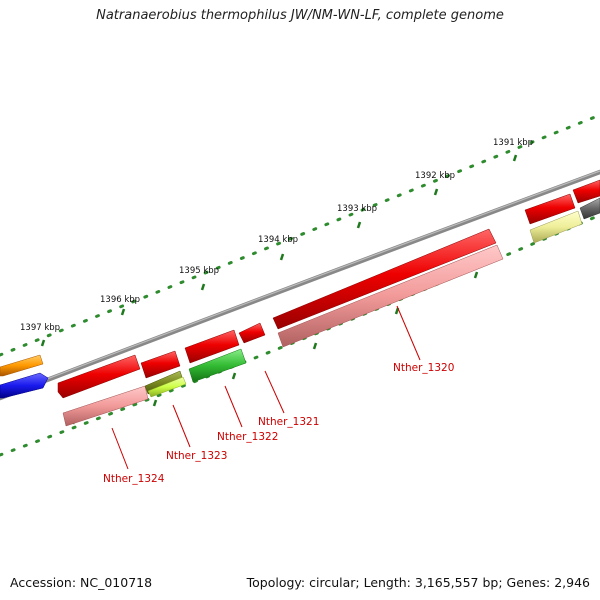  I want to click on label-leader-lines, so click(266, 387).